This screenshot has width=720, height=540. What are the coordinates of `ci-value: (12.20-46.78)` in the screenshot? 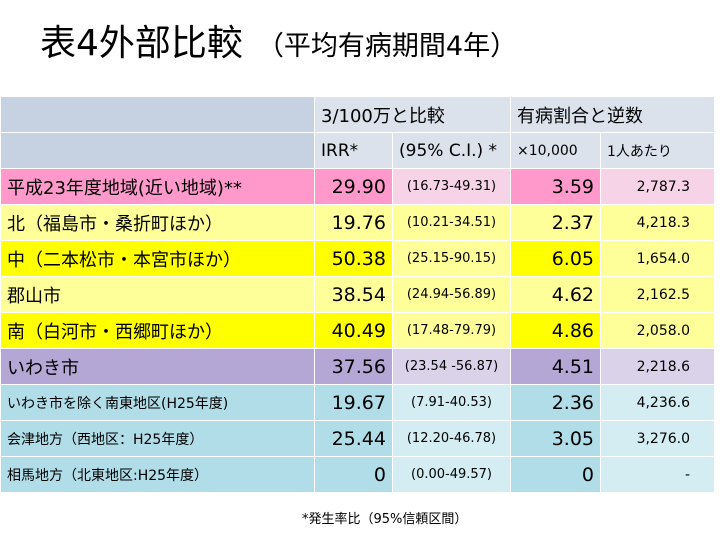 It's located at (451, 438).